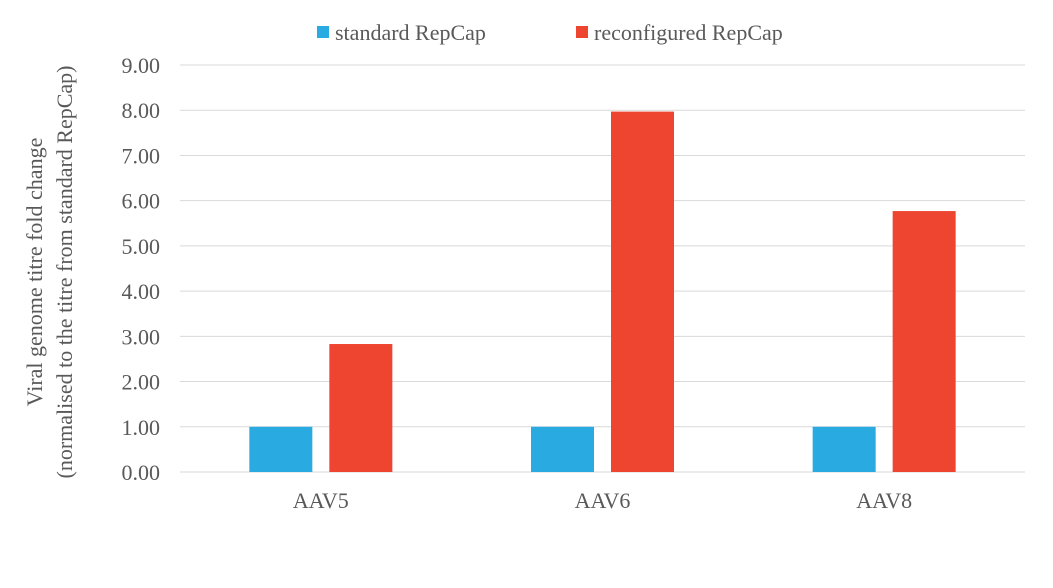 The width and height of the screenshot is (1053, 588). I want to click on legend: standard RepCap reconfigured RepCap, so click(550, 32).